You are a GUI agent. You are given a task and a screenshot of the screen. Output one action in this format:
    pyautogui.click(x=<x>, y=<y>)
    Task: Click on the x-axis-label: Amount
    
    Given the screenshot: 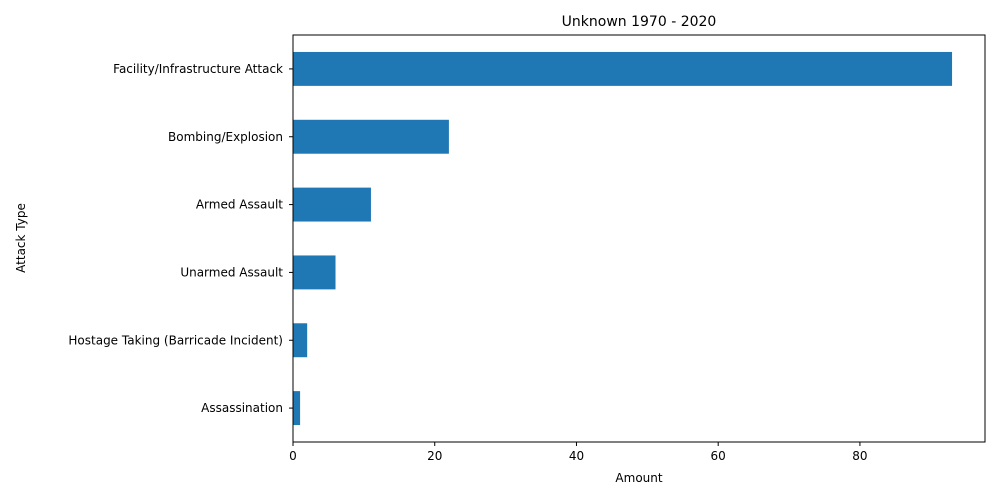 What is the action you would take?
    pyautogui.click(x=638, y=478)
    